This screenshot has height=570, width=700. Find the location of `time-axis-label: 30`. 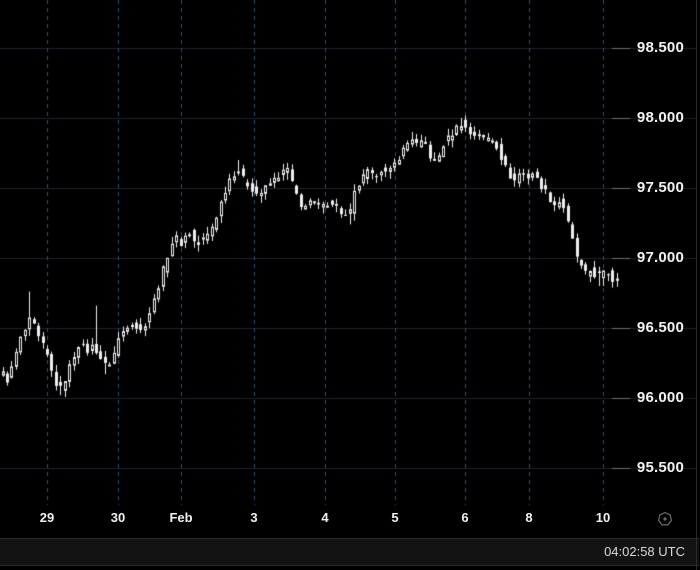

time-axis-label: 30 is located at coordinates (118, 517).